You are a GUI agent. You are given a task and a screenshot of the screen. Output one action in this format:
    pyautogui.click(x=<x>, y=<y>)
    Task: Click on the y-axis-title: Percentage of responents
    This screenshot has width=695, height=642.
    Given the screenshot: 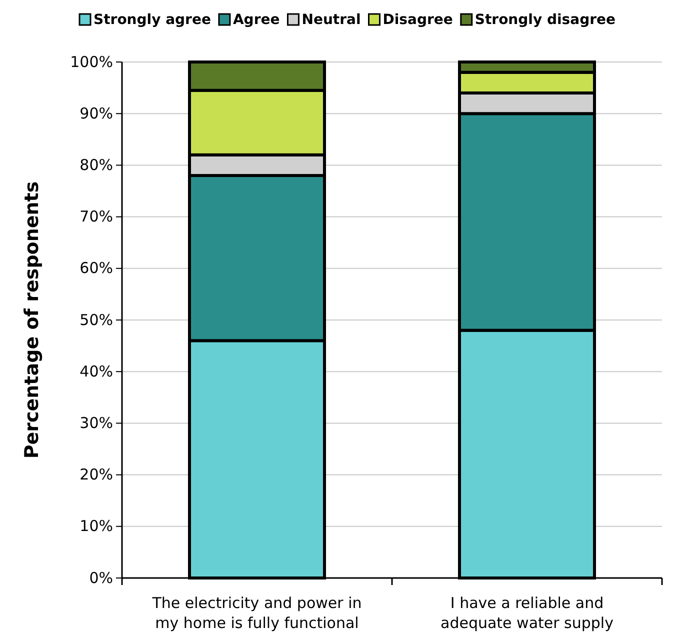 What is the action you would take?
    pyautogui.click(x=32, y=320)
    